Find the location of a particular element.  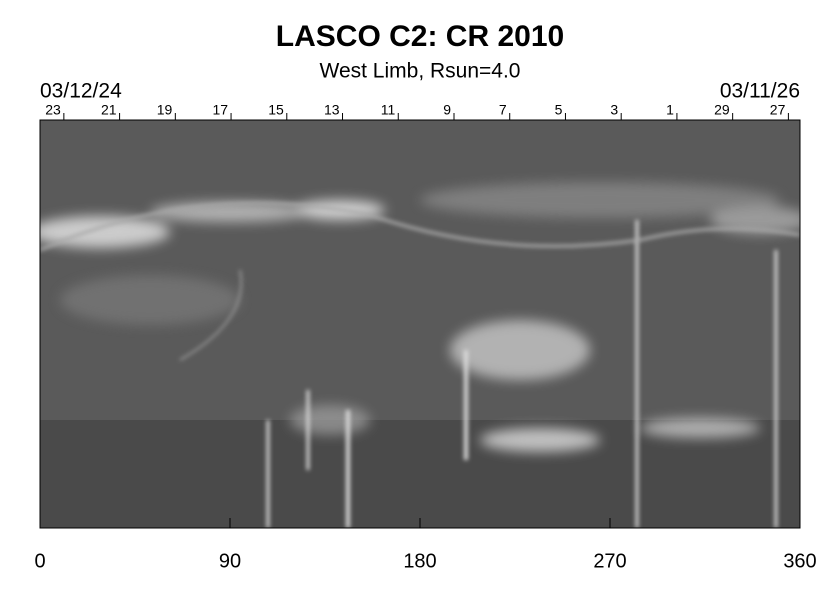

top-tick-label: 17 is located at coordinates (220, 110).